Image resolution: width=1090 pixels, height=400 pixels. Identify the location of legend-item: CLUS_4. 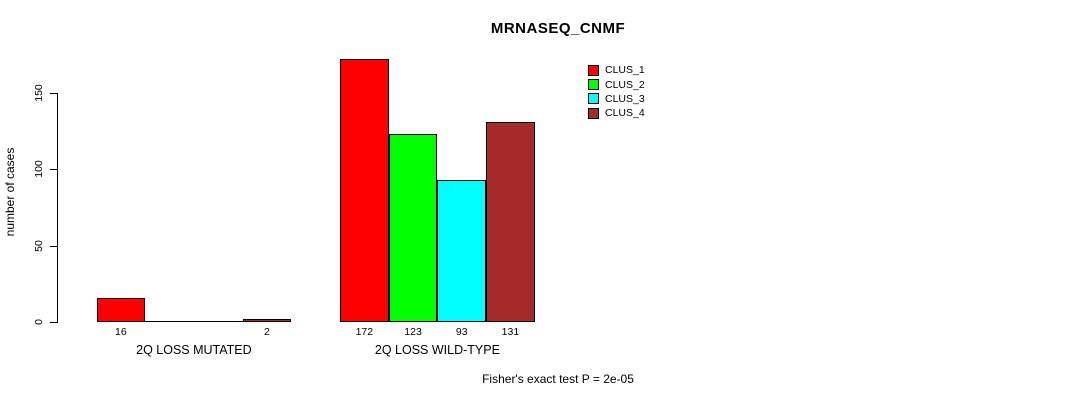
(616, 113).